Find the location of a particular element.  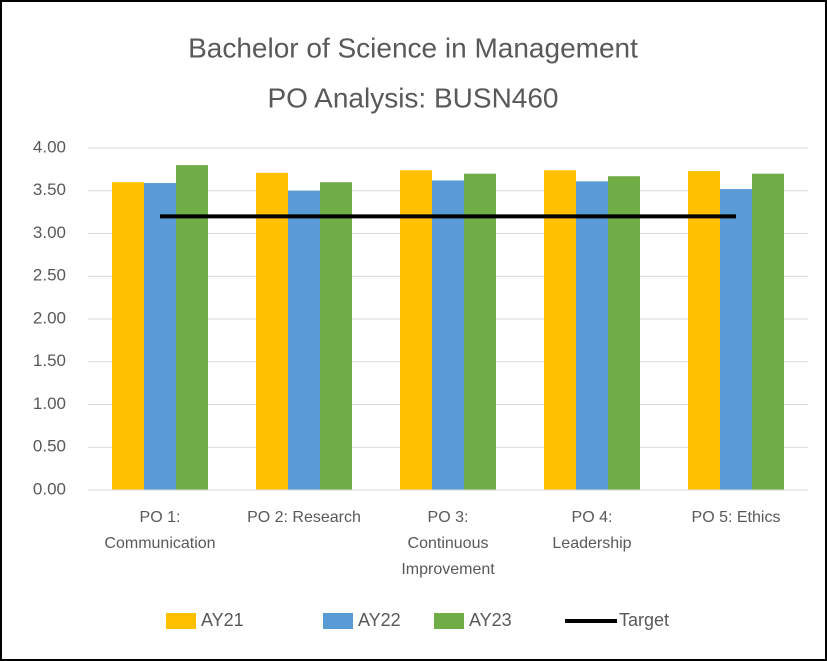

x-tick-label: Communication is located at coordinates (159, 543).